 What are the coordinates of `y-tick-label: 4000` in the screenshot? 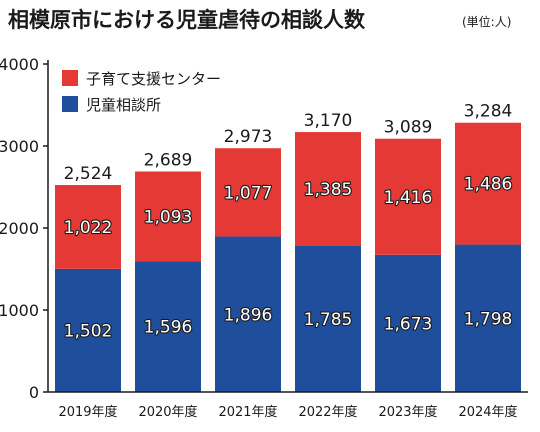 It's located at (19, 64).